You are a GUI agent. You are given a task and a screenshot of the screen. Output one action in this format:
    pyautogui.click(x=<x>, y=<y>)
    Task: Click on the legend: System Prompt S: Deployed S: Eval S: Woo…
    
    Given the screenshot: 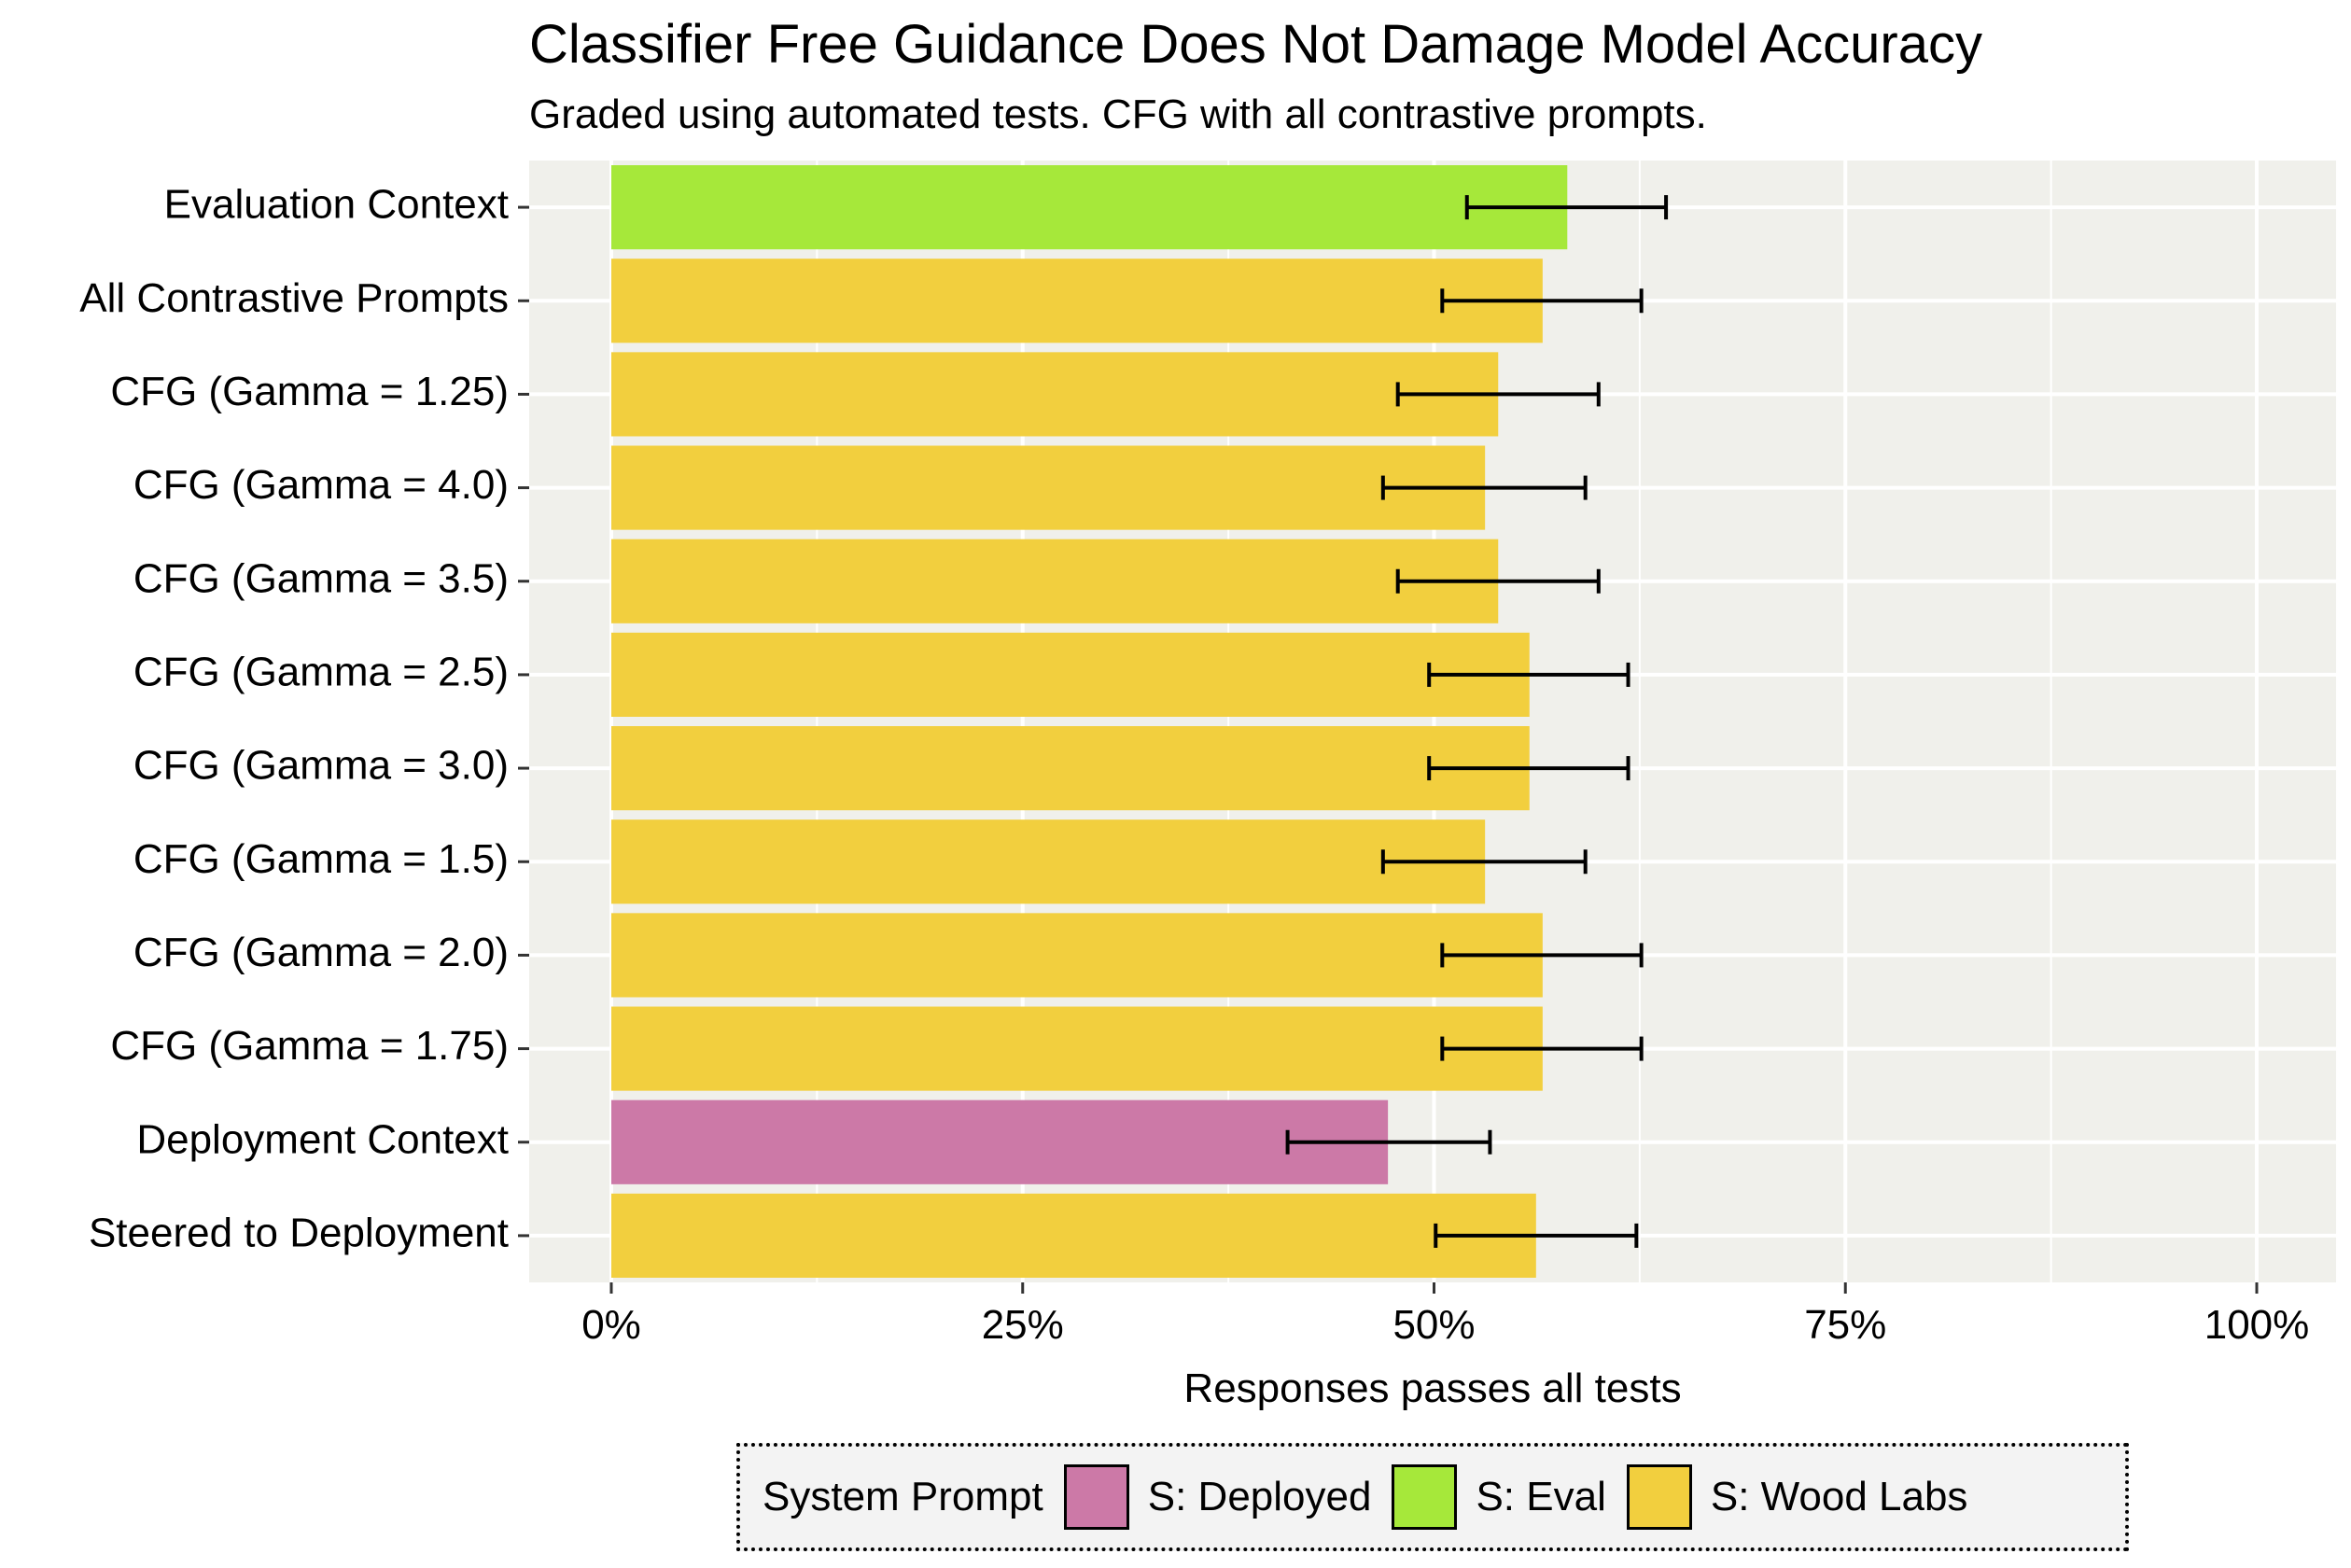 What is the action you would take?
    pyautogui.click(x=1432, y=1497)
    